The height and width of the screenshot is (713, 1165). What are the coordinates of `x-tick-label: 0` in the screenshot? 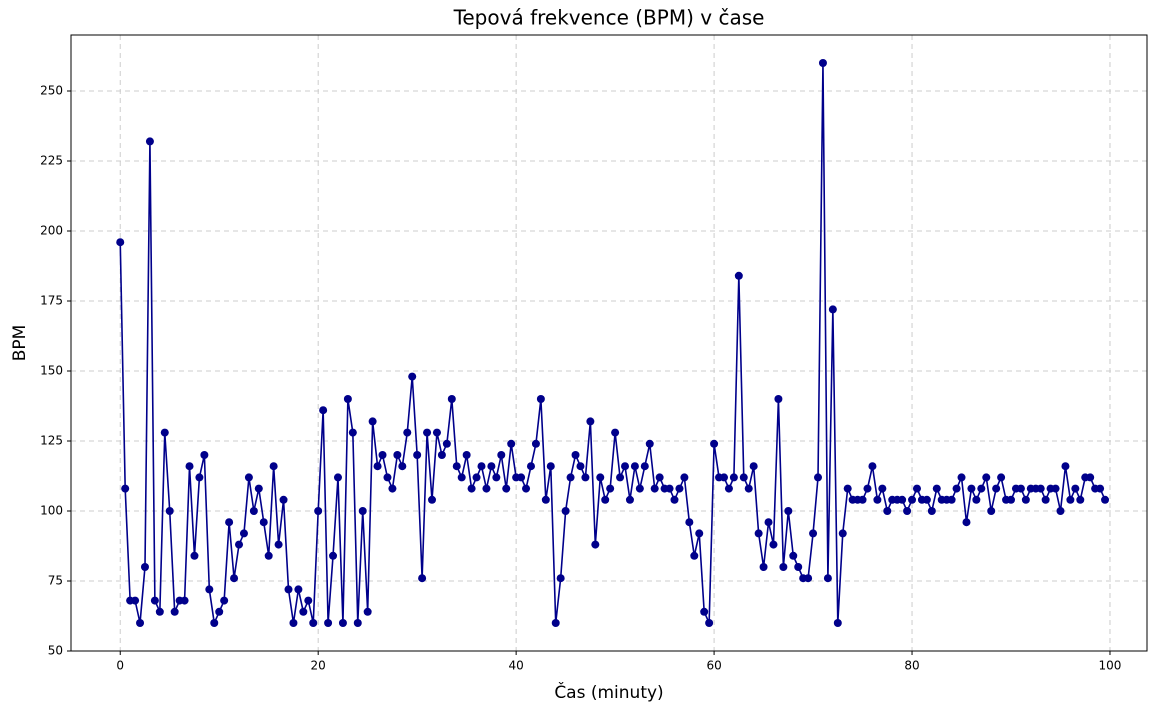 It's located at (120, 666).